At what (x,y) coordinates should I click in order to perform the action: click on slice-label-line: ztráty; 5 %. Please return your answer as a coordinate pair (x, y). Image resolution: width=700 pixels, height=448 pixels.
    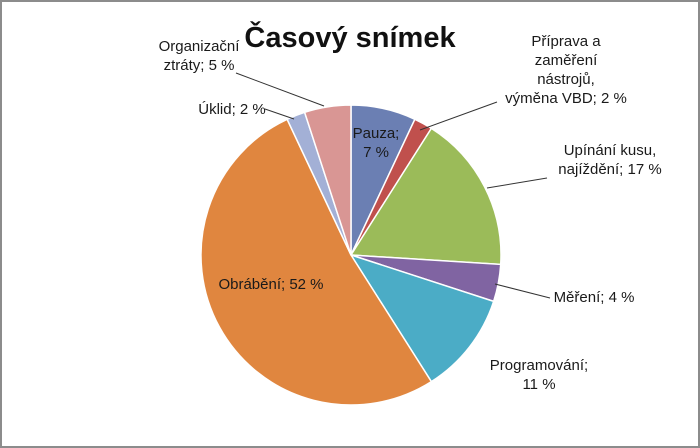
    Looking at the image, I should click on (199, 65).